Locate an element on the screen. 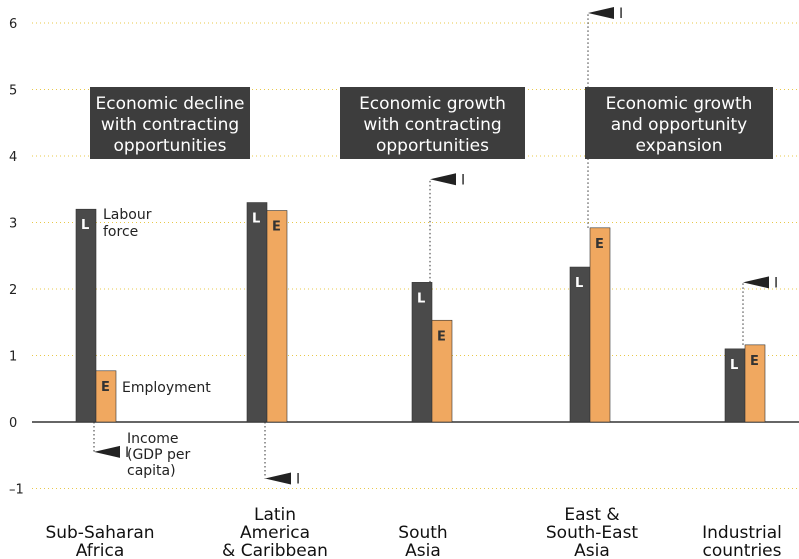 The image size is (799, 559). employment-annotation: Employment is located at coordinates (166, 388).